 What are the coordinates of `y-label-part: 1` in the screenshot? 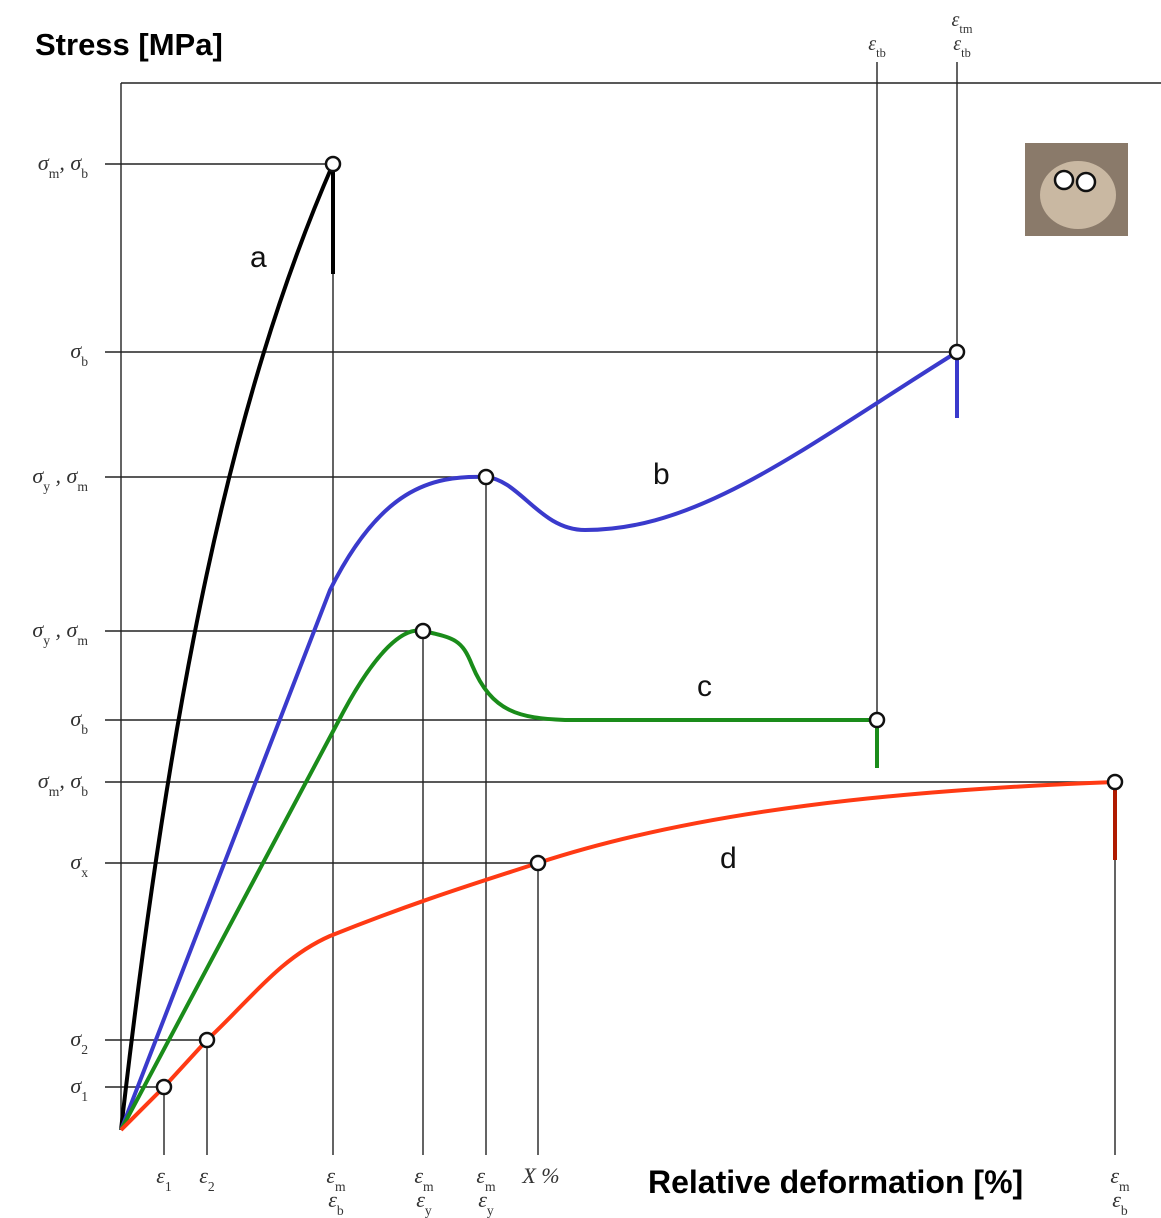 It's located at (84, 1096).